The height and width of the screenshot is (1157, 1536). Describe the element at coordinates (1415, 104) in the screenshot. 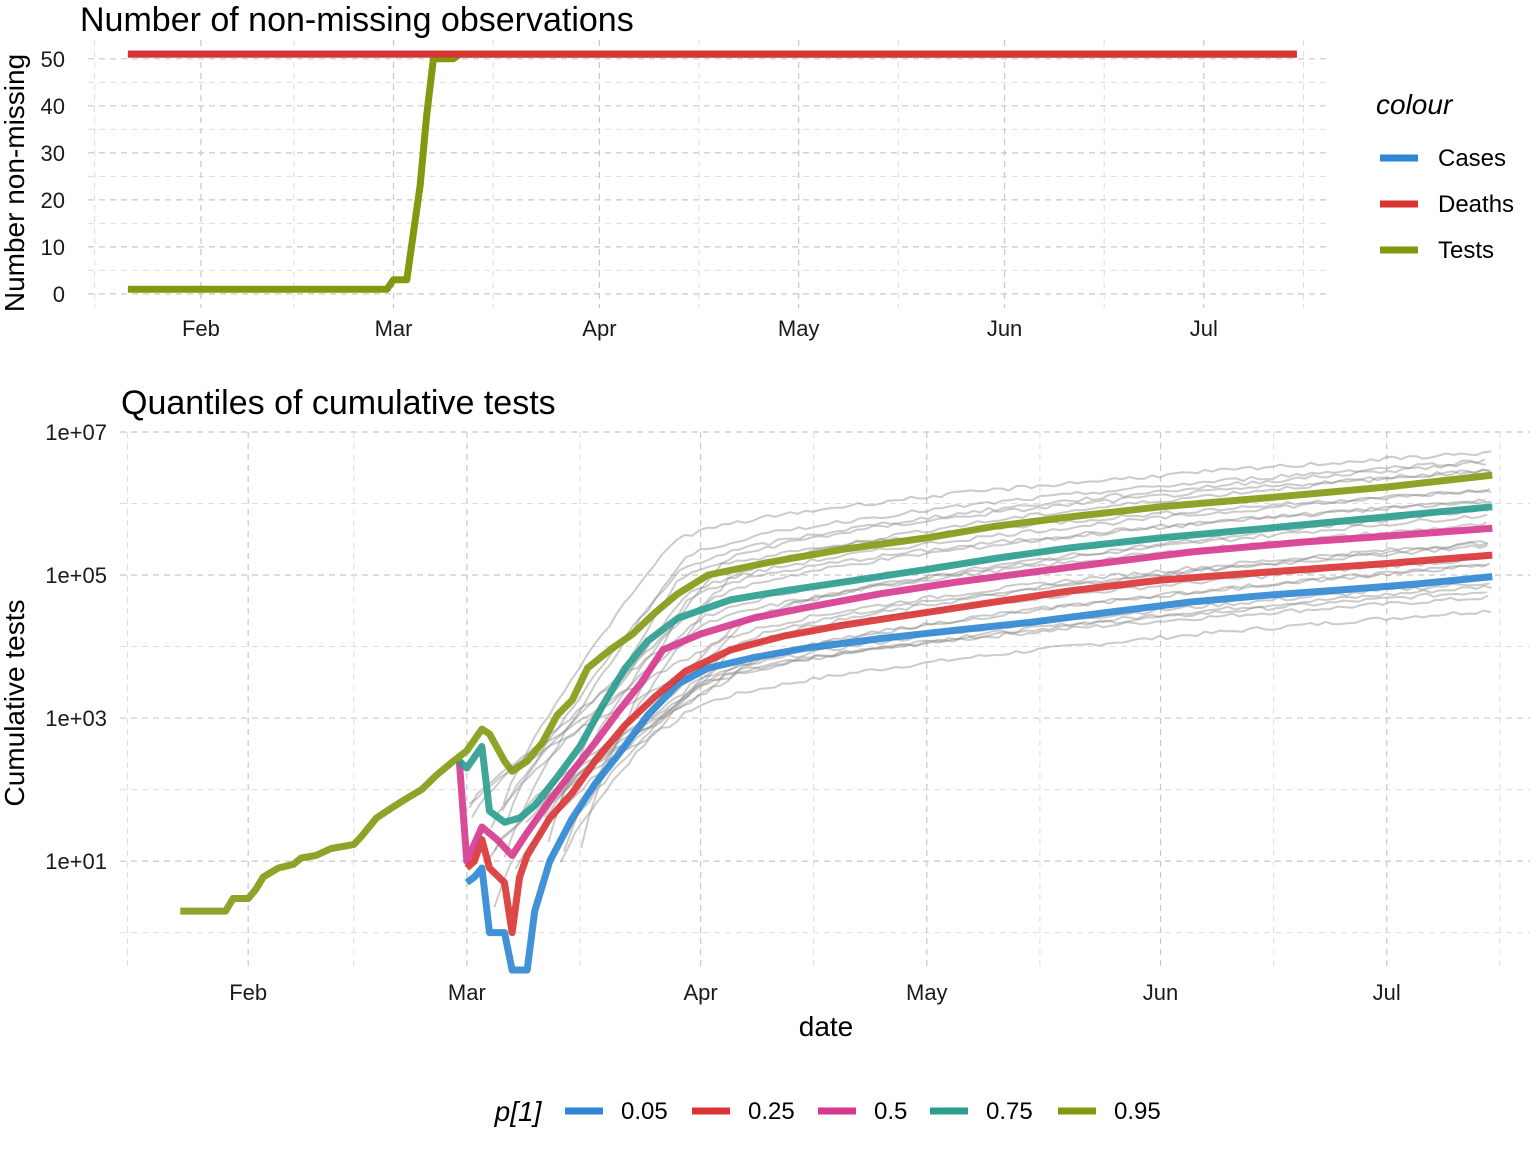

I see `top-legend-title: colour` at that location.